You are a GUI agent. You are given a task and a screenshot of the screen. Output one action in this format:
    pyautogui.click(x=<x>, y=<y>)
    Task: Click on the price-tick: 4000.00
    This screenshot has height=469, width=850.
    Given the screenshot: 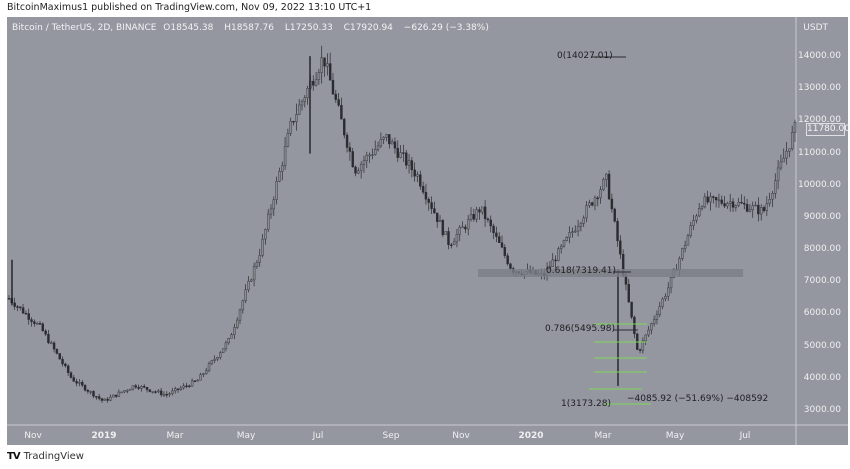 What is the action you would take?
    pyautogui.click(x=822, y=377)
    